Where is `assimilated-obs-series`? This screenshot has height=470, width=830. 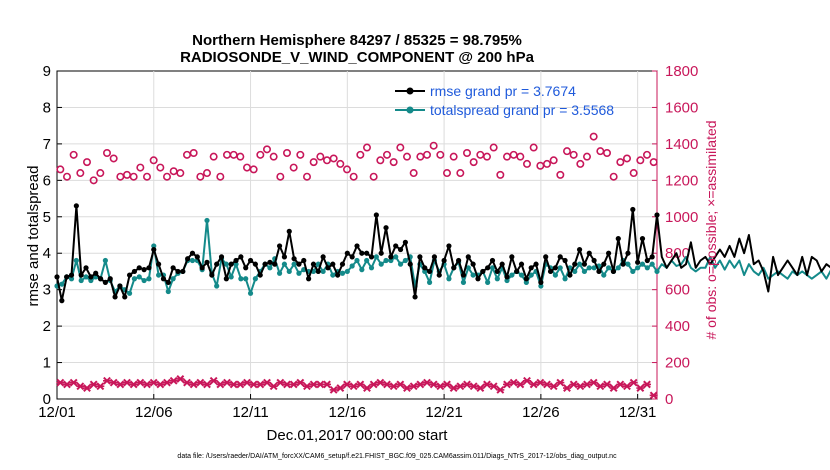 assimilated-obs-series is located at coordinates (357, 387).